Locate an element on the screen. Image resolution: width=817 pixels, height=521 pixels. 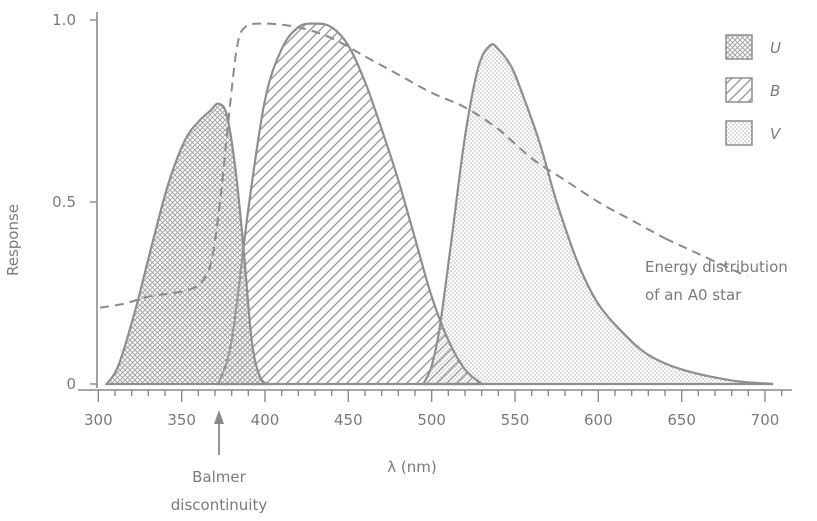
x-tick-label: 700 is located at coordinates (765, 420).